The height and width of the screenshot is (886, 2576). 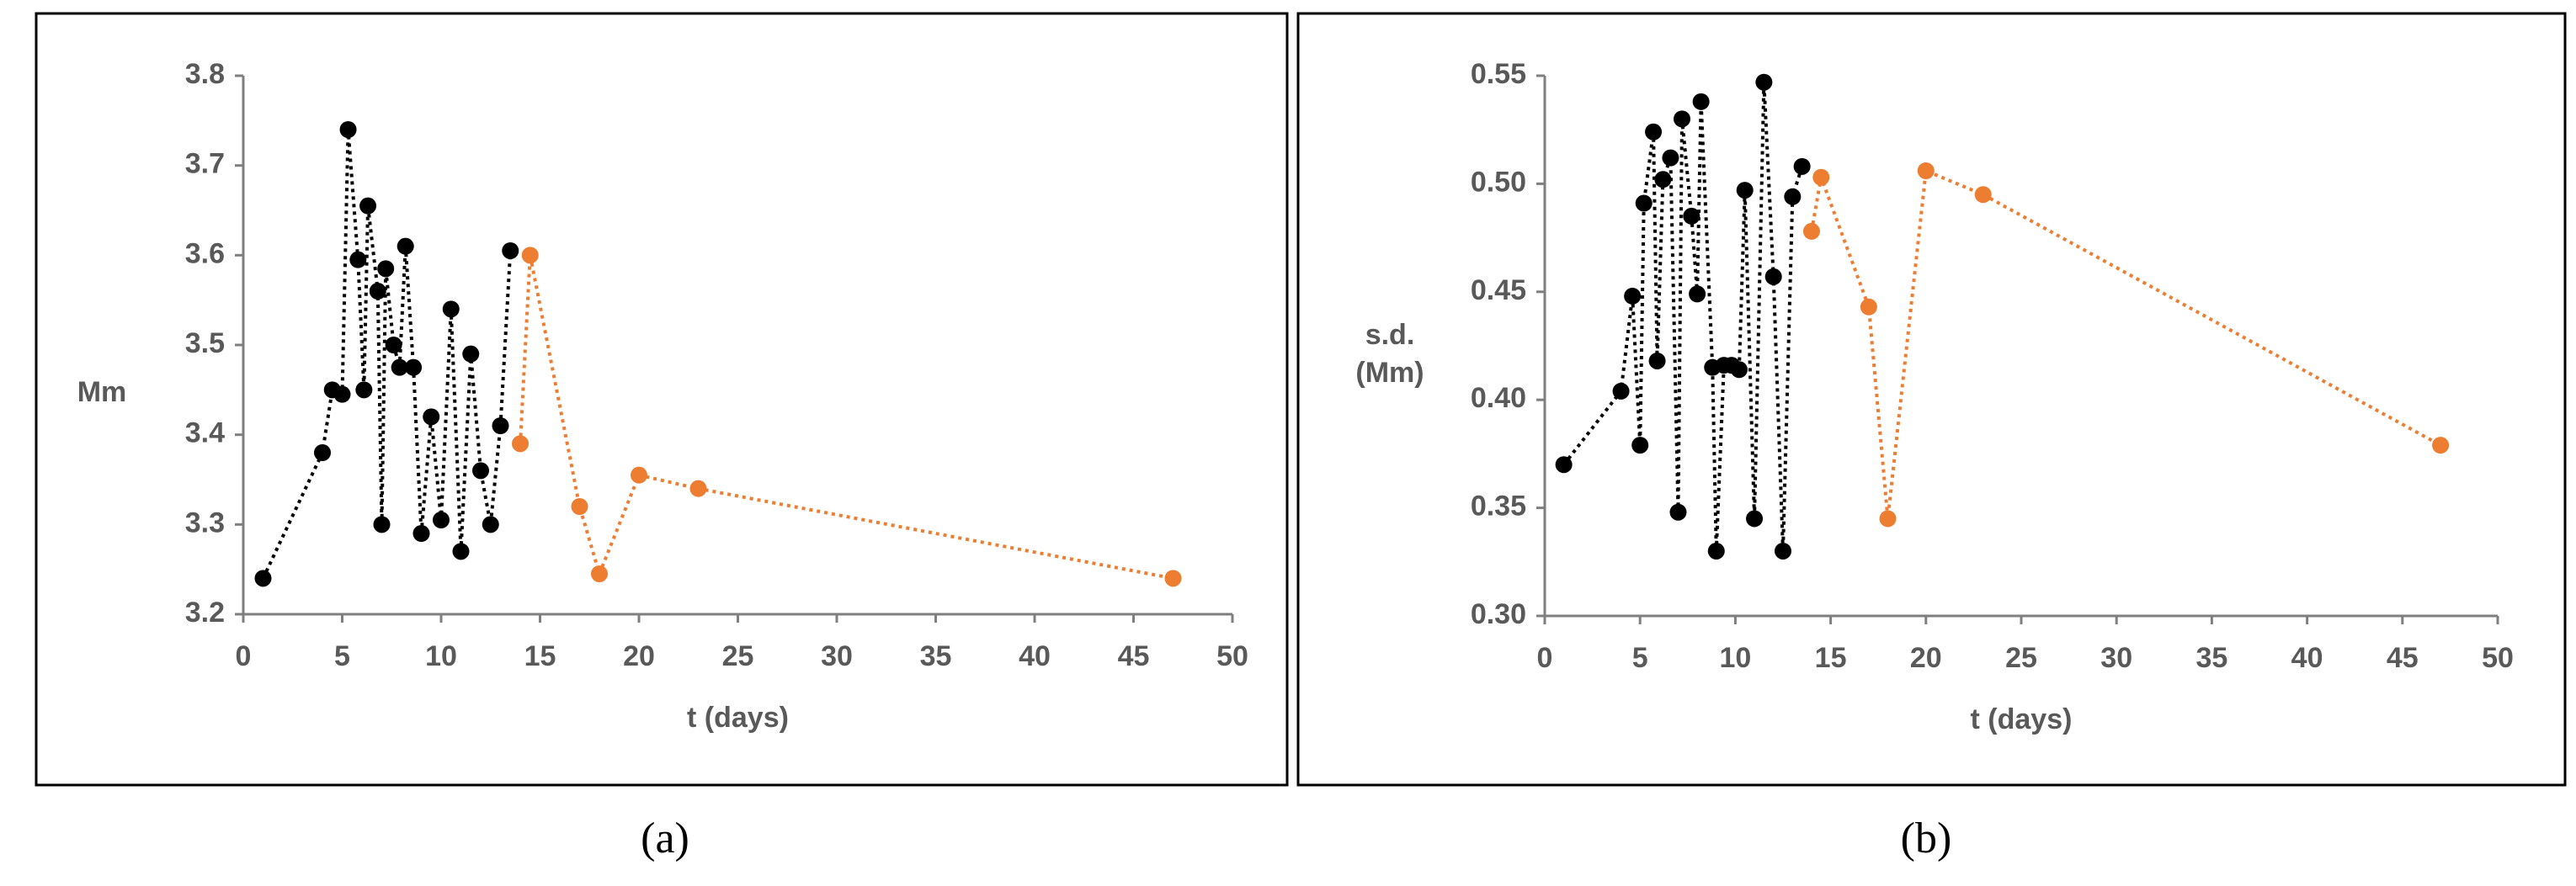 What do you see at coordinates (1499, 398) in the screenshot?
I see `y-tick-label: 0.40` at bounding box center [1499, 398].